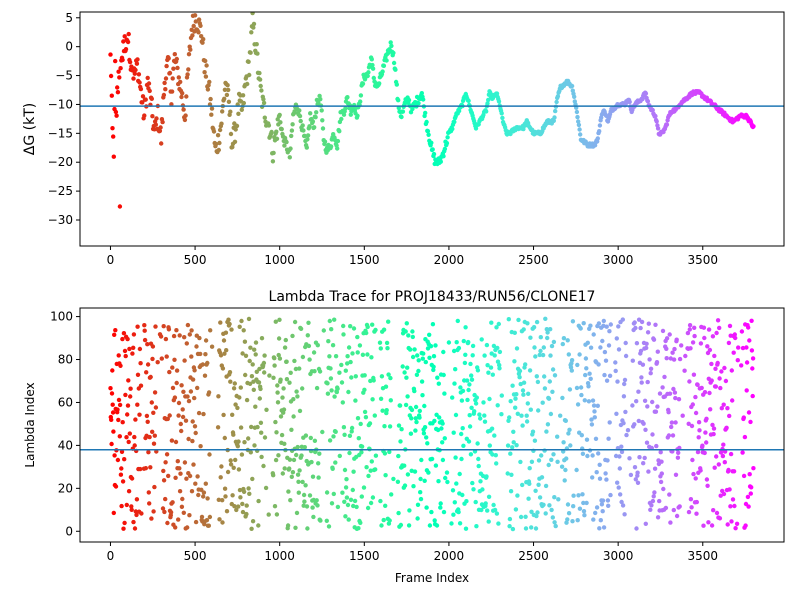 The height and width of the screenshot is (600, 800). What do you see at coordinates (30, 424) in the screenshot?
I see `lambda-y-label: Lambda Index` at bounding box center [30, 424].